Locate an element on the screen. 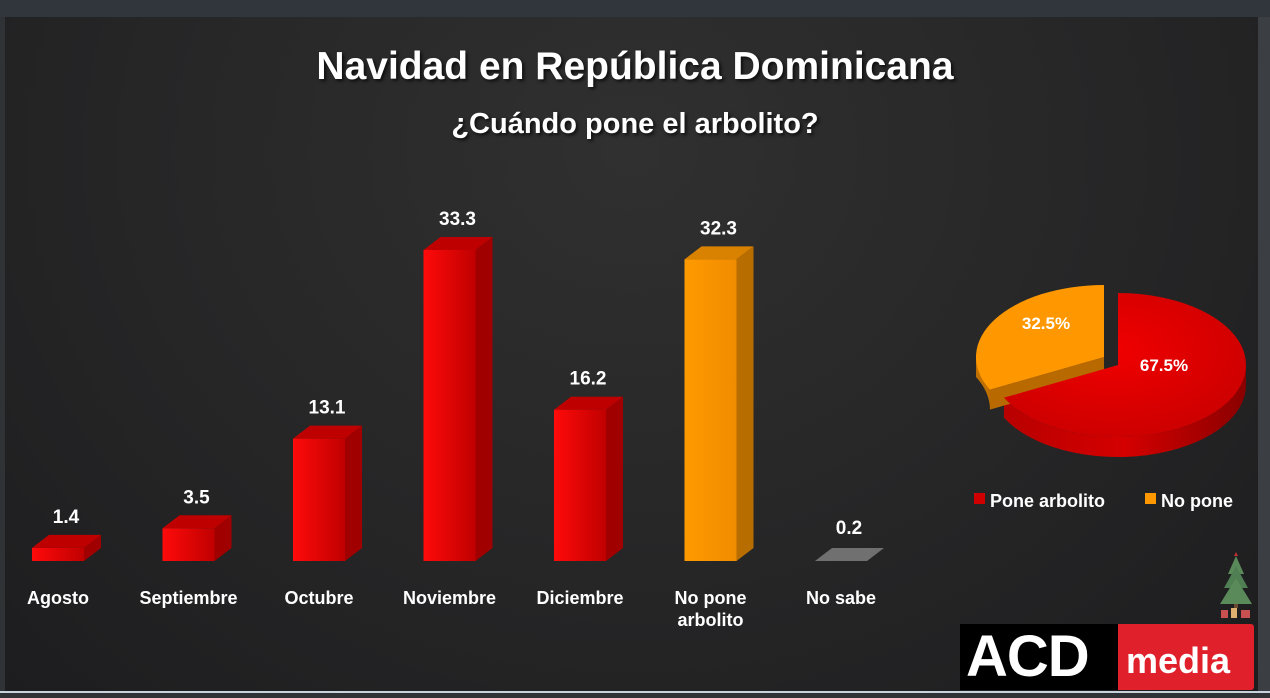 The width and height of the screenshot is (1270, 698). acd-media-logo: ACD media is located at coordinates (1107, 657).